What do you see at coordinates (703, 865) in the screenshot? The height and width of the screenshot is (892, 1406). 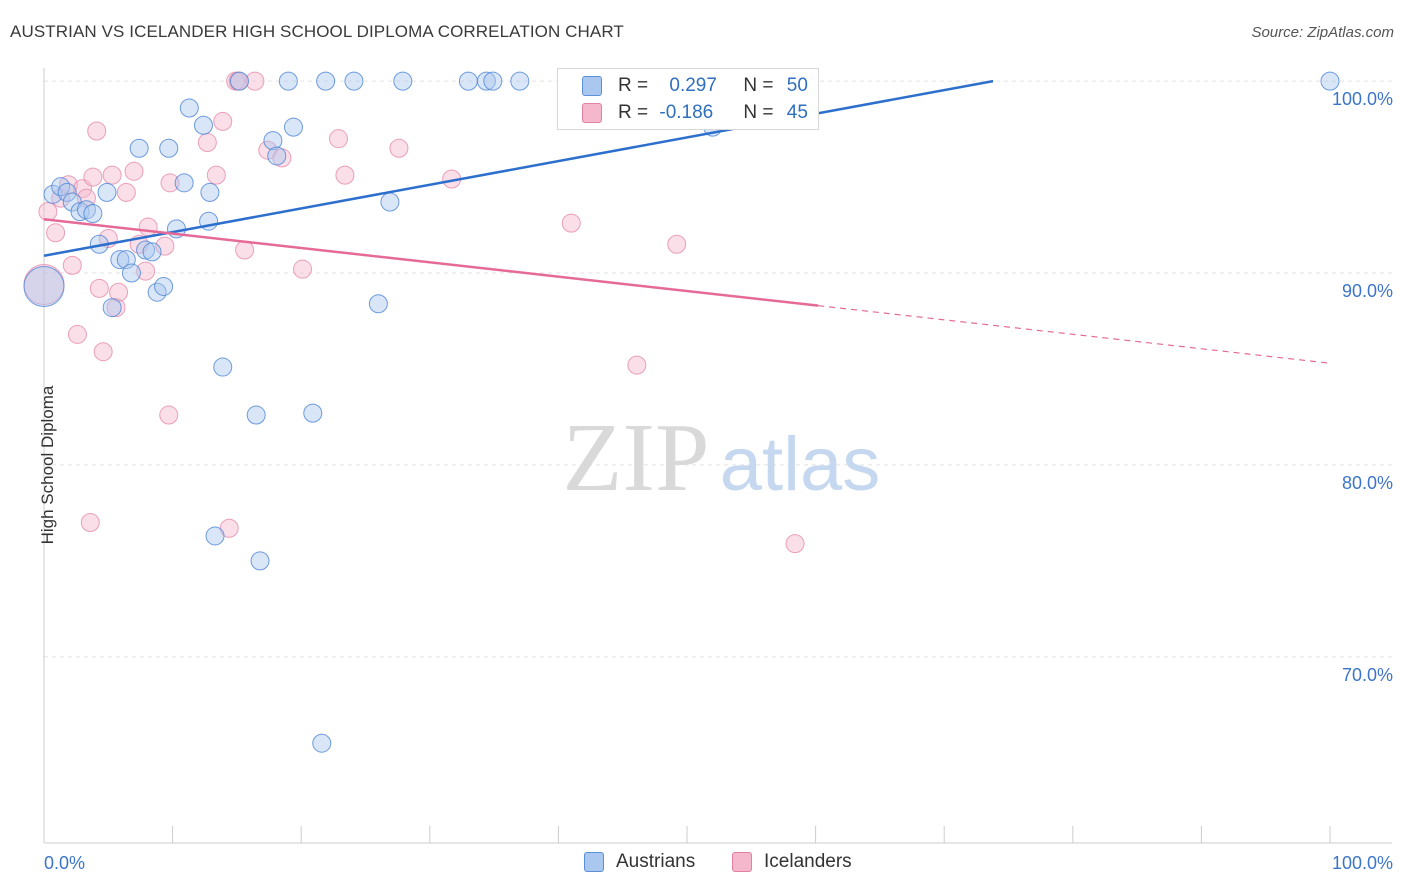 I see `bottom-legend: Austrians Icelanders` at bounding box center [703, 865].